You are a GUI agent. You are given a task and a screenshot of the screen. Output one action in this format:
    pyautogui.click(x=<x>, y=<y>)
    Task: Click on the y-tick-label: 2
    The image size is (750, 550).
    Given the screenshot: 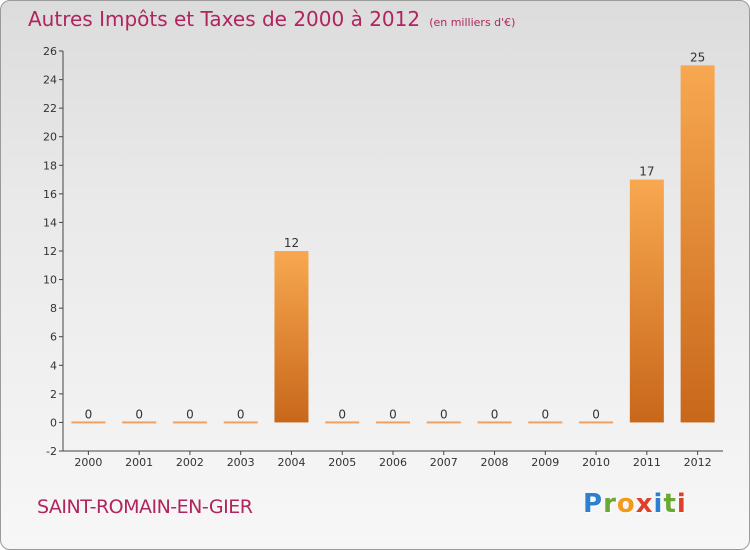 What is the action you would take?
    pyautogui.click(x=53, y=394)
    